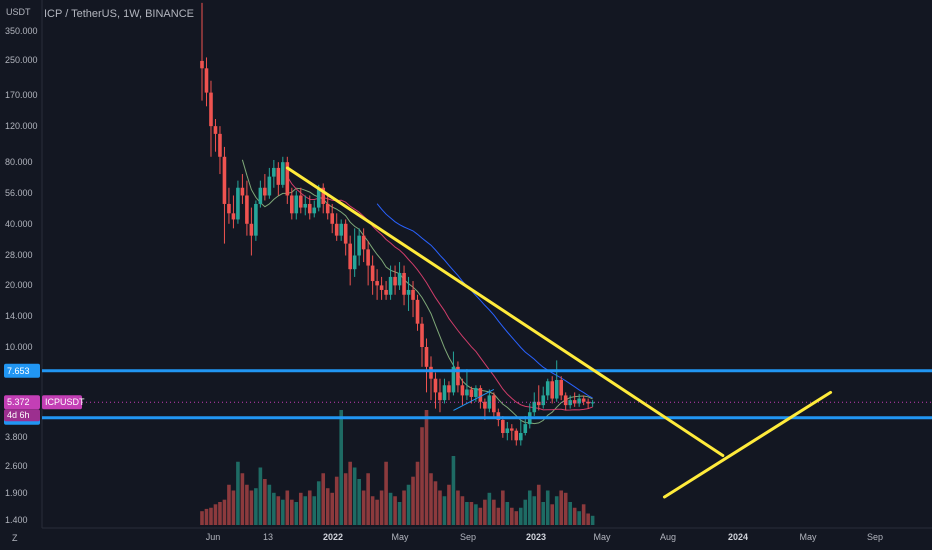 This screenshot has height=550, width=932. What do you see at coordinates (18, 371) in the screenshot?
I see `level-price-label: 7.653` at bounding box center [18, 371].